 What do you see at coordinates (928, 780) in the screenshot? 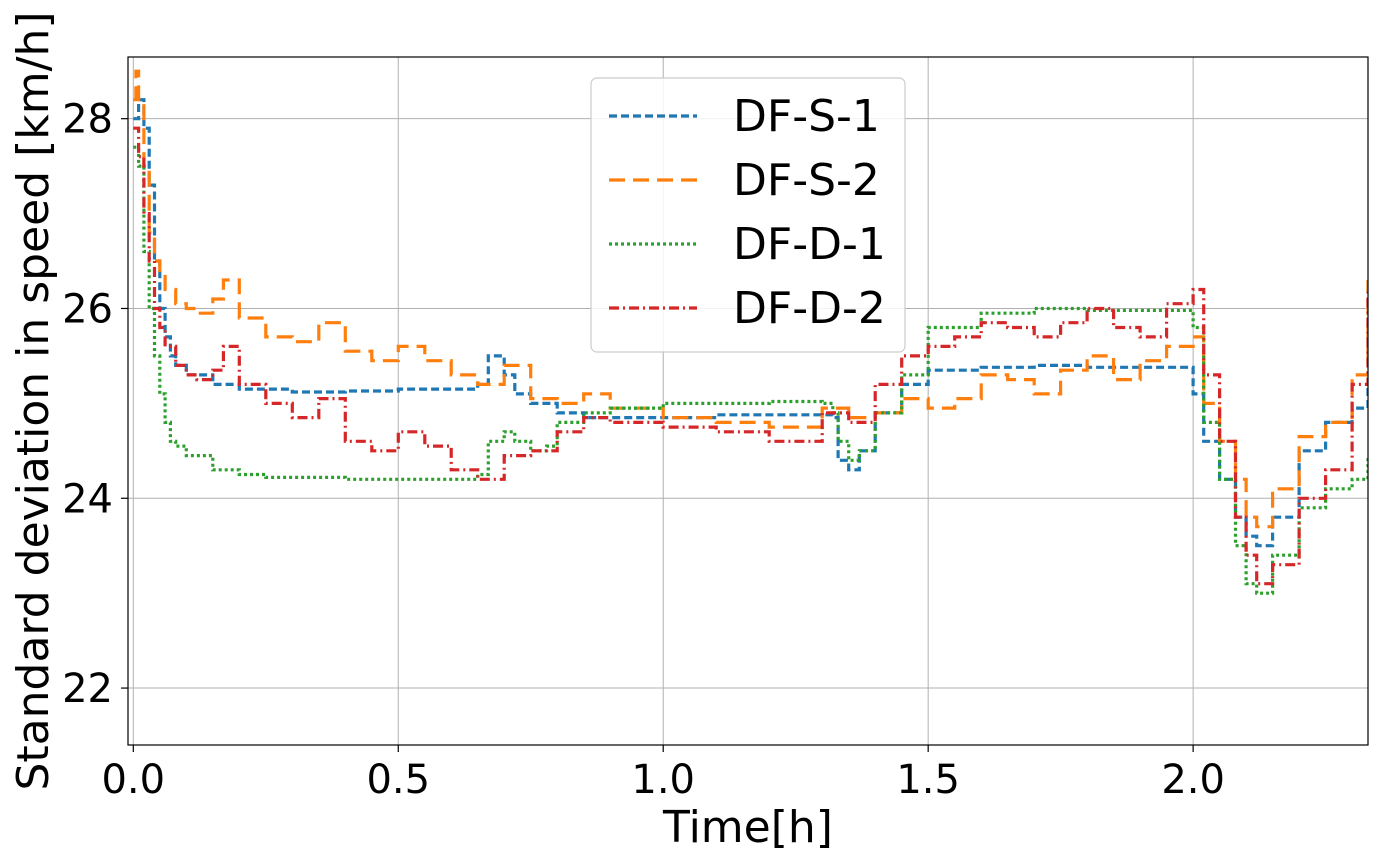
I see `x-tick-label: 1.5` at bounding box center [928, 780].